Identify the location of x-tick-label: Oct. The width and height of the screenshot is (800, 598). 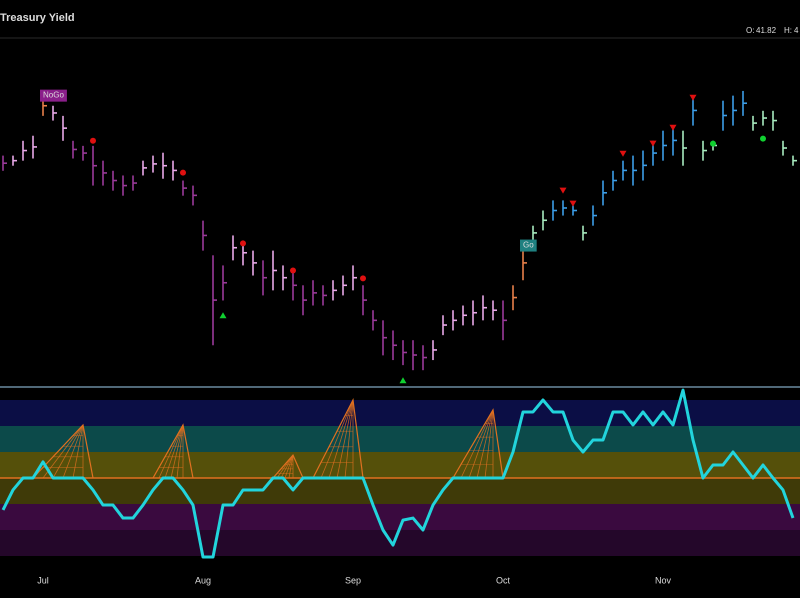
(503, 580).